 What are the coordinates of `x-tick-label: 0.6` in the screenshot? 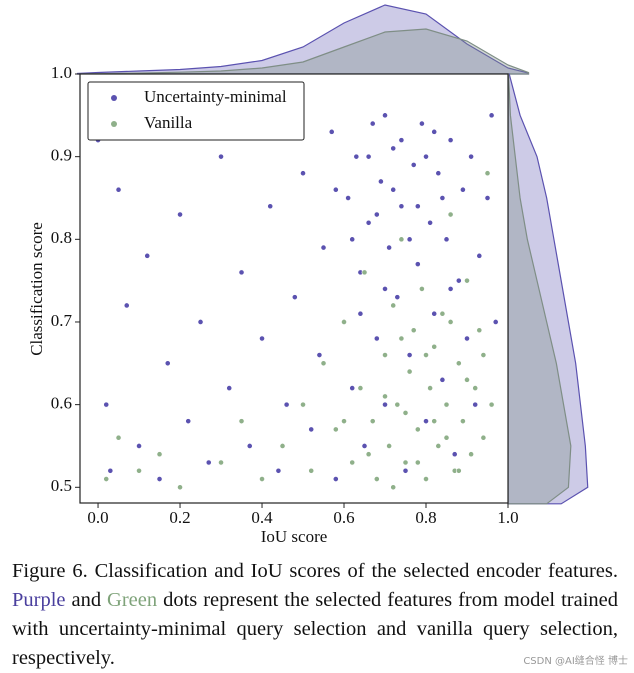 It's located at (343, 517).